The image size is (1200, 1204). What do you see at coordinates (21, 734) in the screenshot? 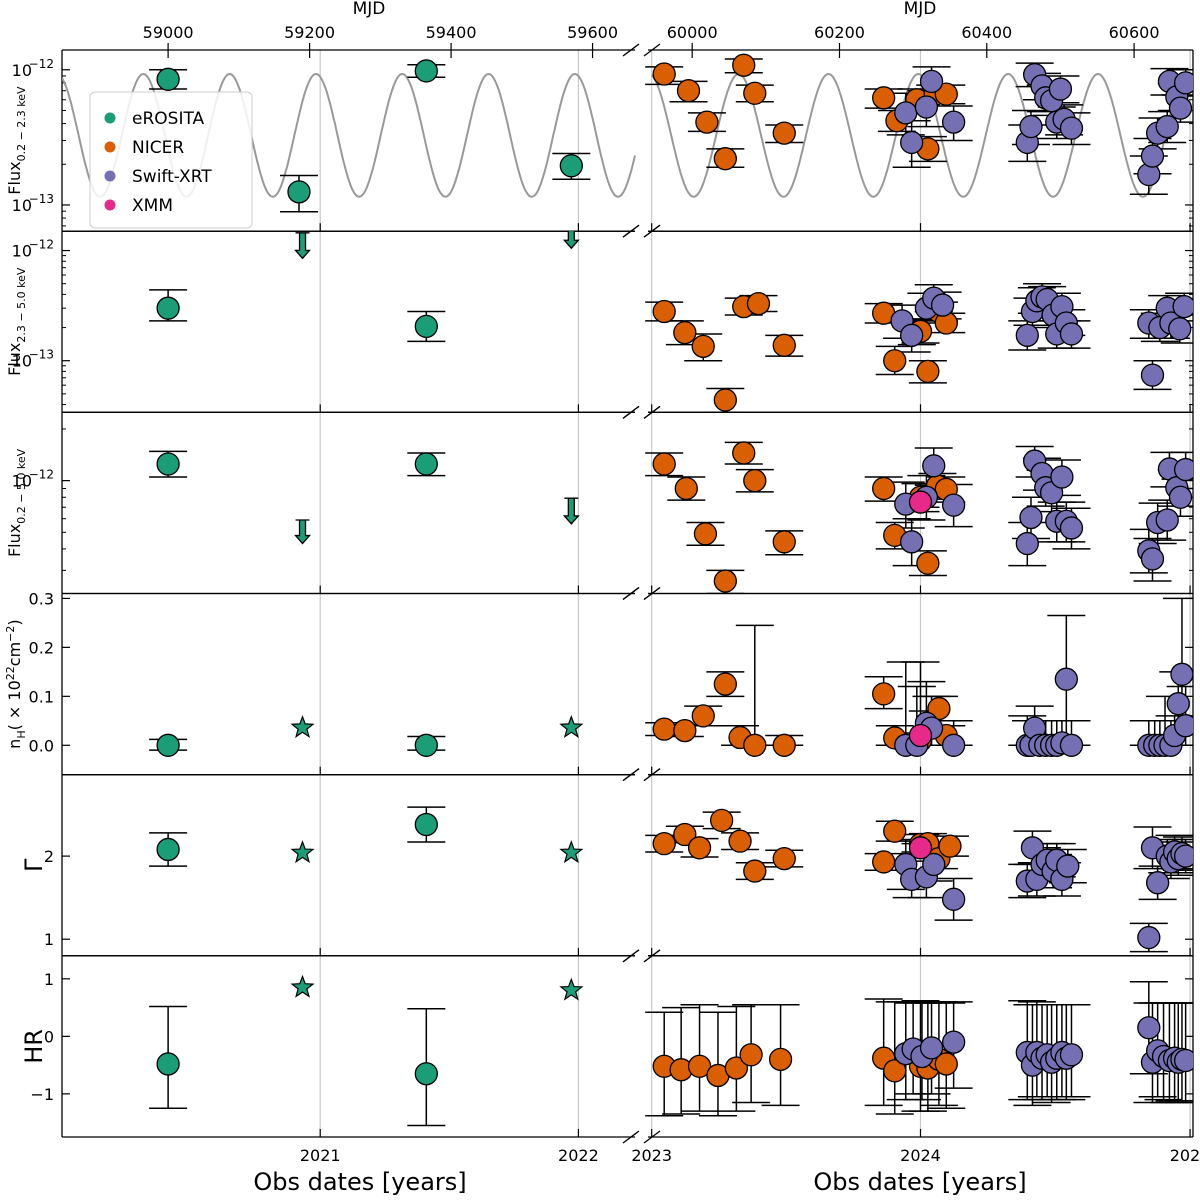
I see `y-axis-label-subscript: H` at bounding box center [21, 734].